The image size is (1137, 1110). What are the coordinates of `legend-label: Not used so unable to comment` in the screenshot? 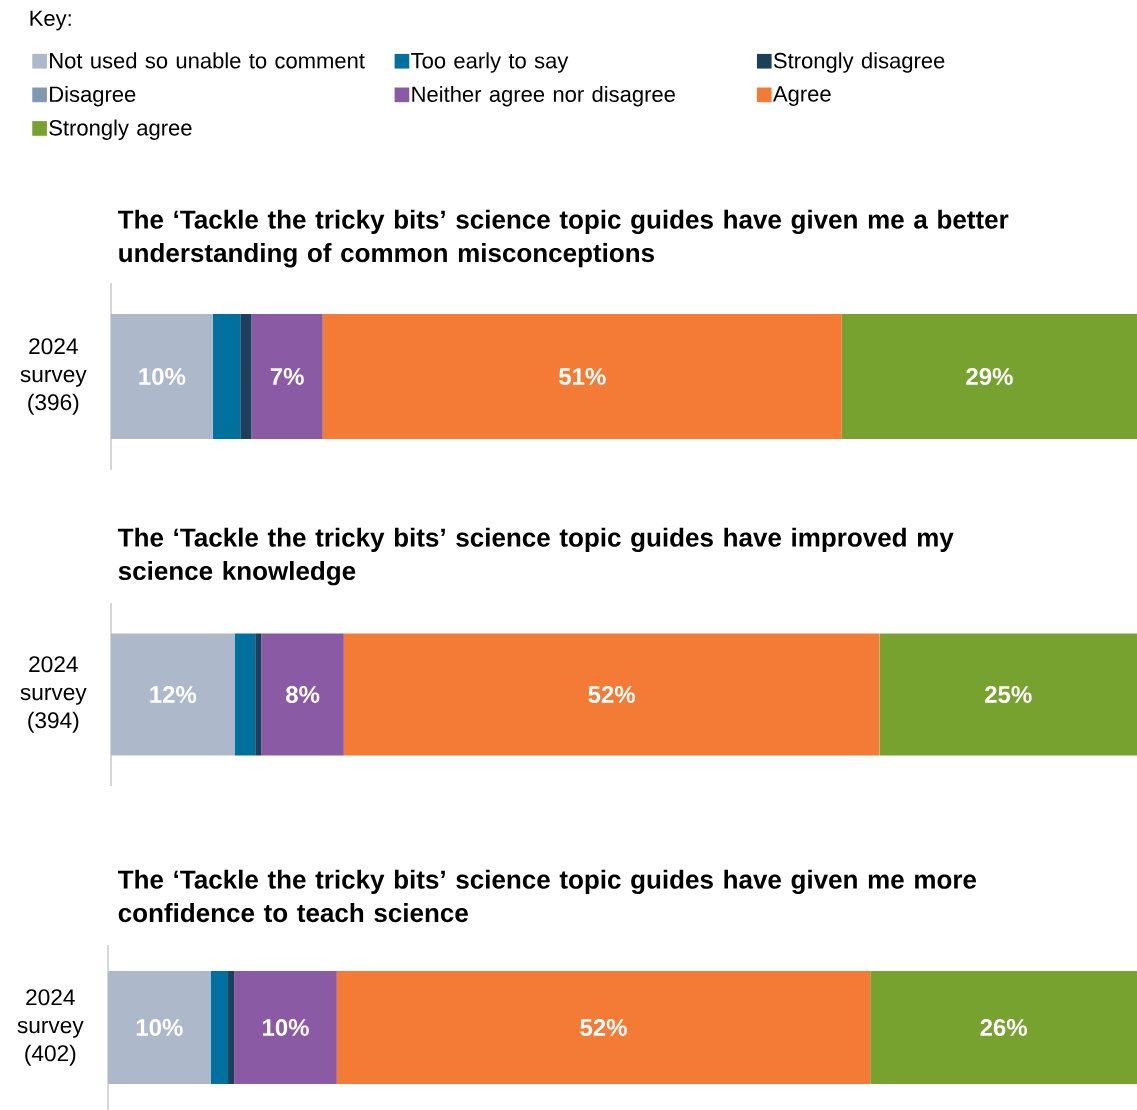 It's located at (207, 60).